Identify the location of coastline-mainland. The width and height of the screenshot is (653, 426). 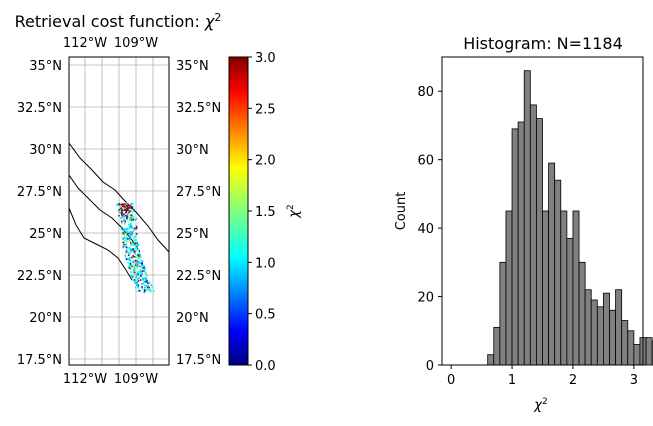
(119, 197).